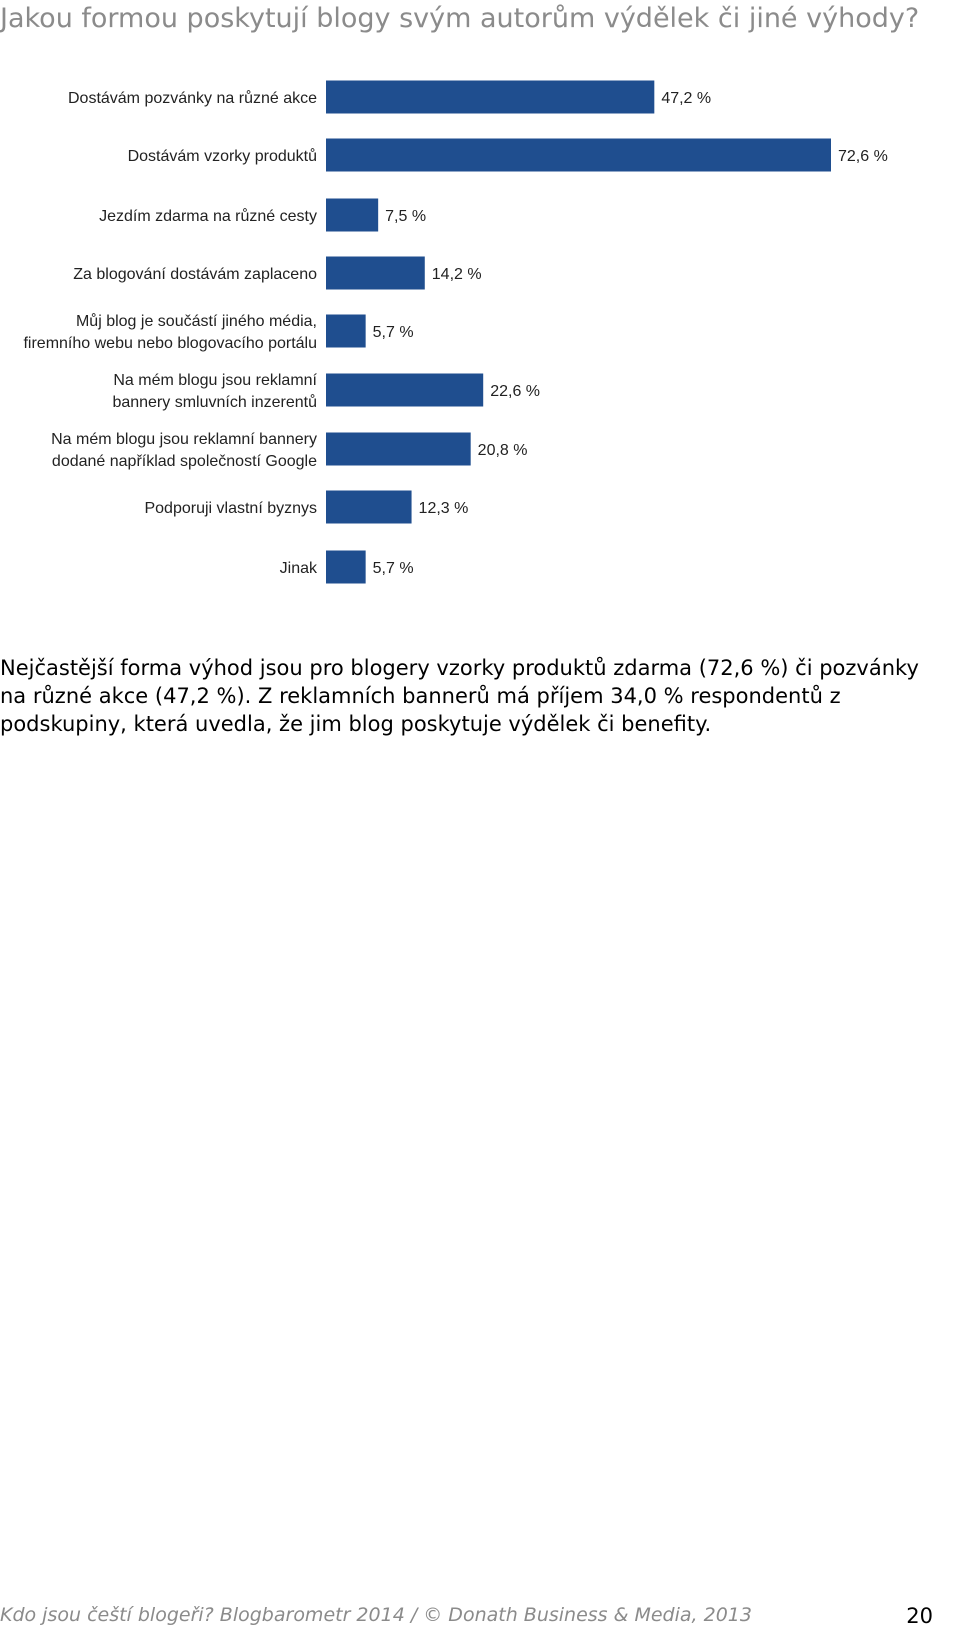 This screenshot has width=960, height=1629. What do you see at coordinates (196, 321) in the screenshot?
I see `category-label-5-line-1: Můj blog je součástí jiného média,` at bounding box center [196, 321].